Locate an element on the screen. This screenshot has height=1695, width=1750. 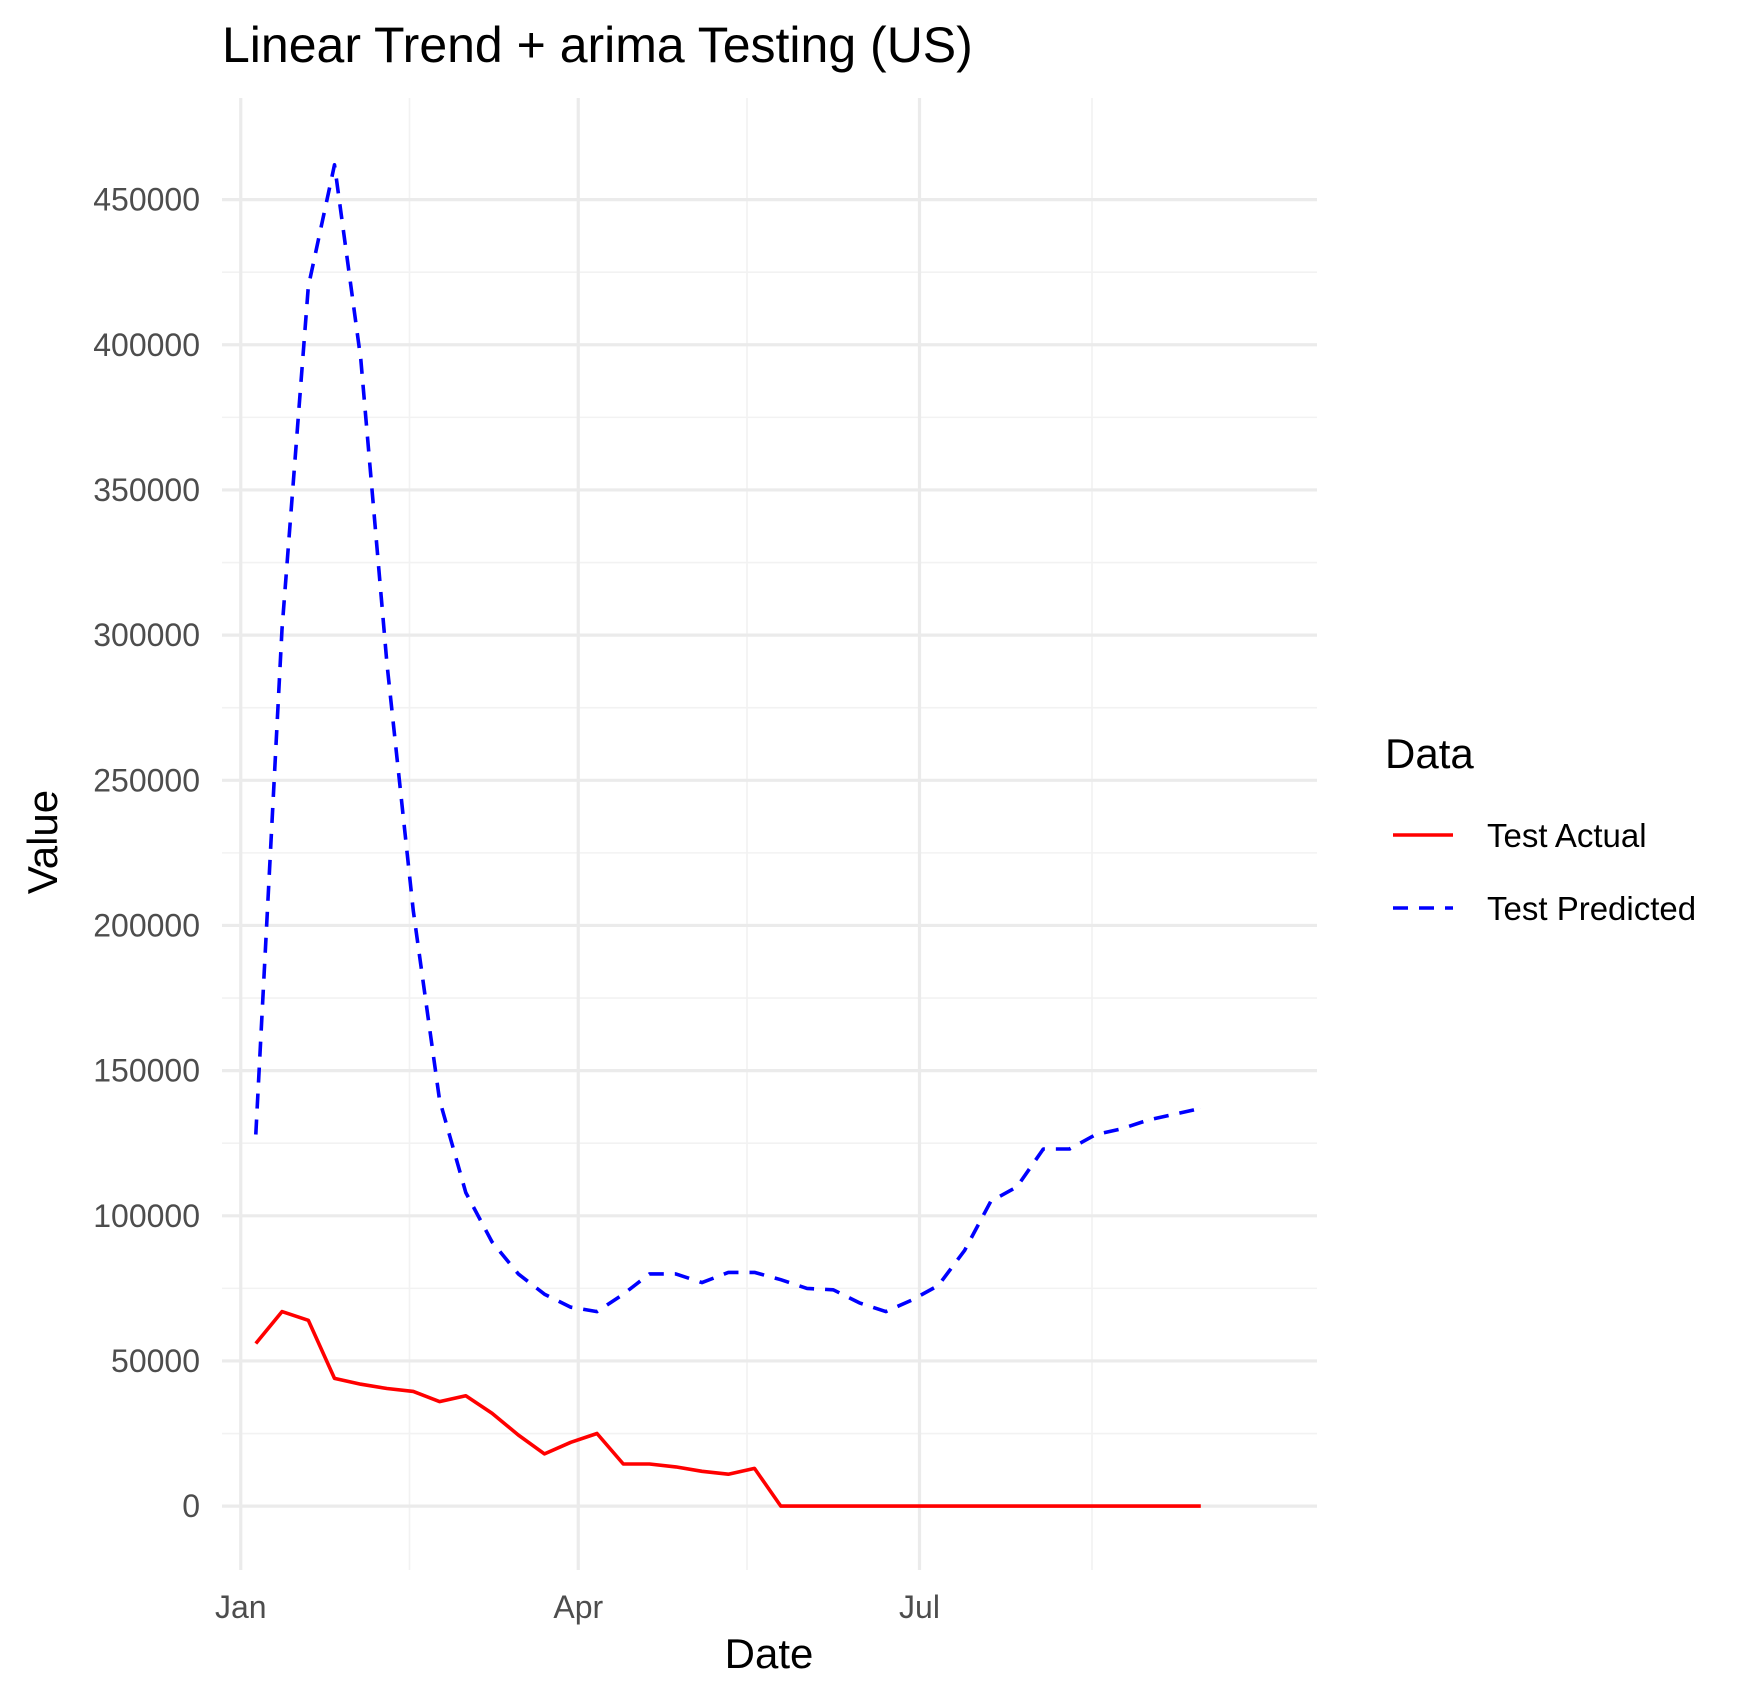
x-axis-tick-labels: Jan Apr Jul is located at coordinates (577, 1607).